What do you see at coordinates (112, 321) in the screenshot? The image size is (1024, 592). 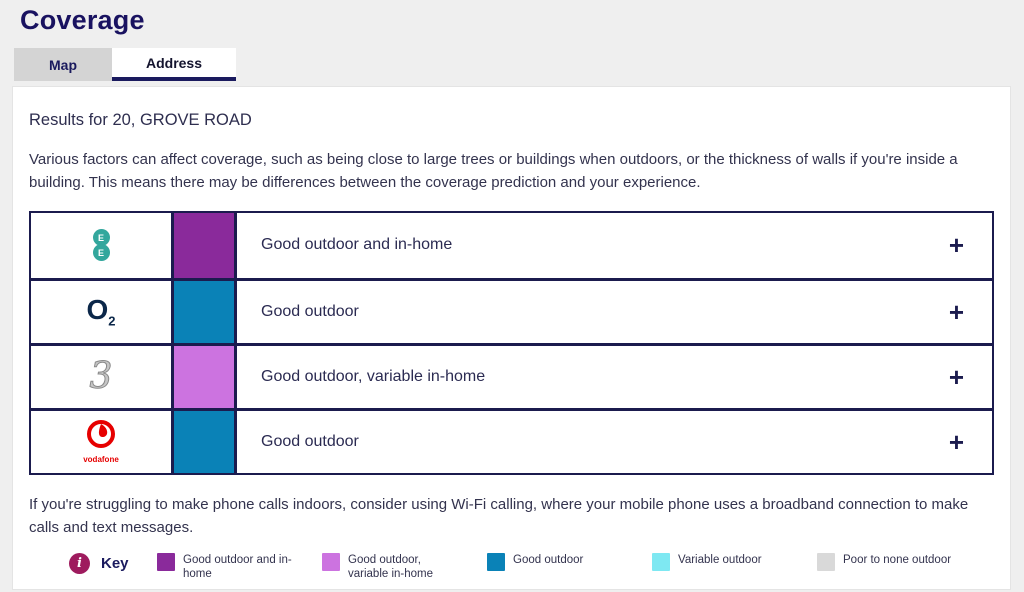 I see `o2-subscript: 2` at bounding box center [112, 321].